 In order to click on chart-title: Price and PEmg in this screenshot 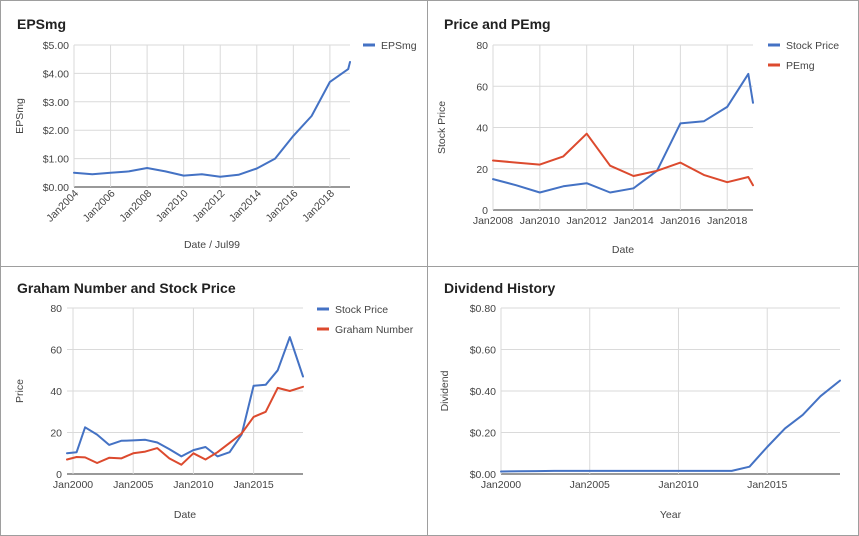, I will do `click(497, 24)`.